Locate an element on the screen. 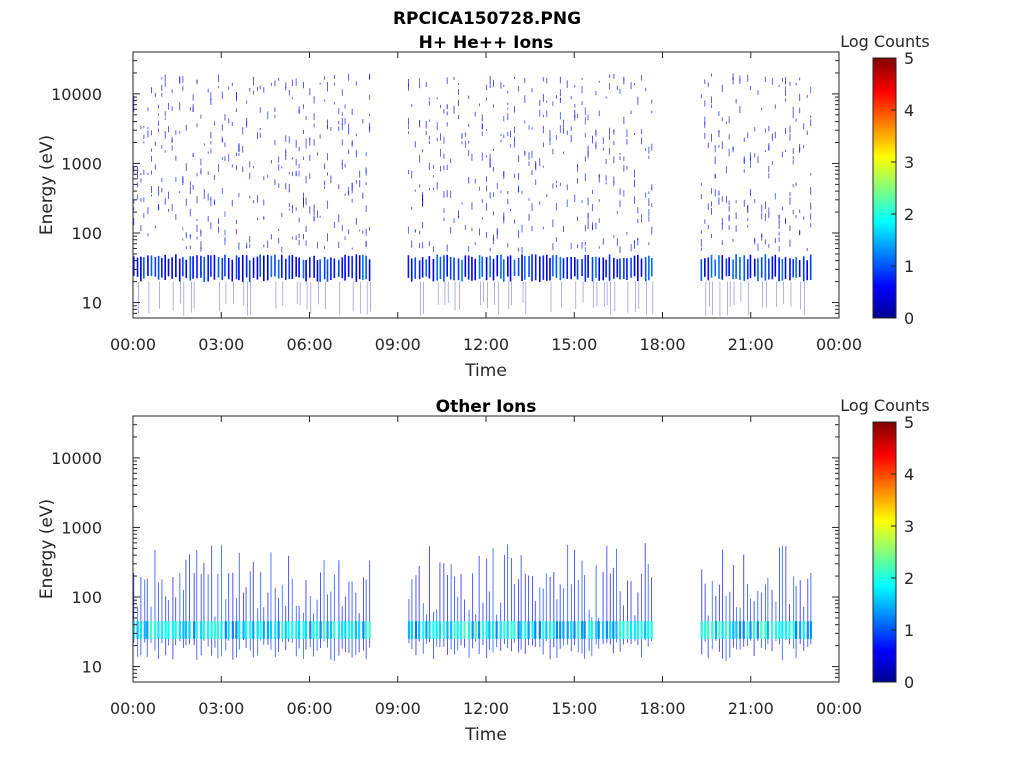 The image size is (1024, 768). axes-title: Other Ions is located at coordinates (486, 407).